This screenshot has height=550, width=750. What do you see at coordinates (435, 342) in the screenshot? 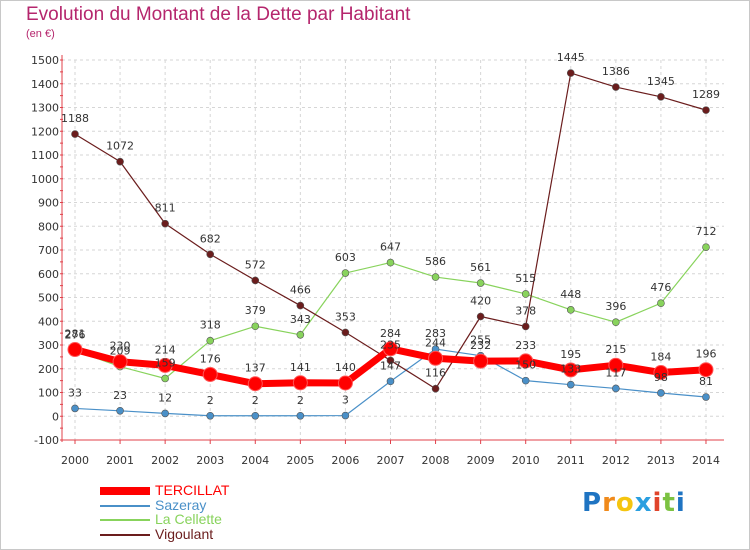
I see `data-label: 244` at bounding box center [435, 342].